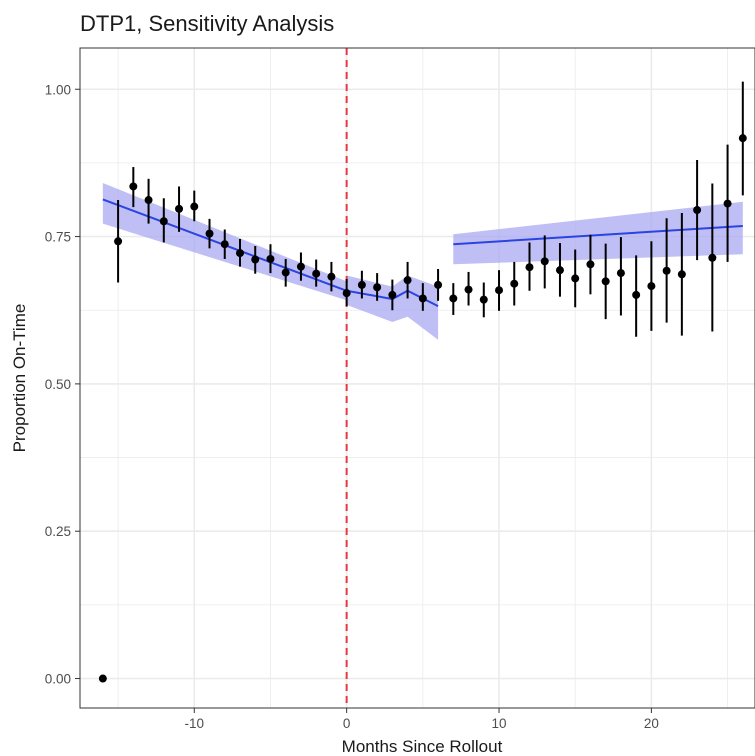  Describe the element at coordinates (58, 89) in the screenshot. I see `y-tick-label: 1.00` at that location.